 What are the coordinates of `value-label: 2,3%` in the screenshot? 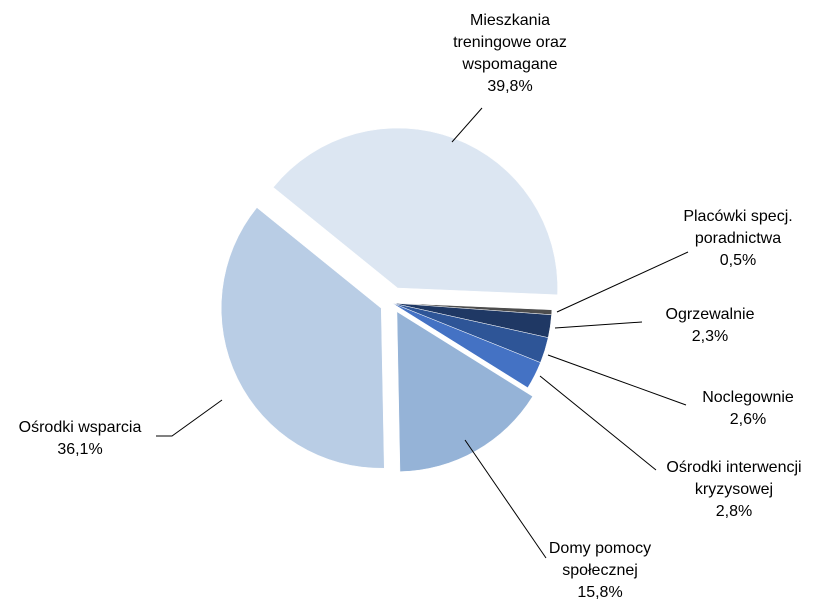 It's located at (710, 336).